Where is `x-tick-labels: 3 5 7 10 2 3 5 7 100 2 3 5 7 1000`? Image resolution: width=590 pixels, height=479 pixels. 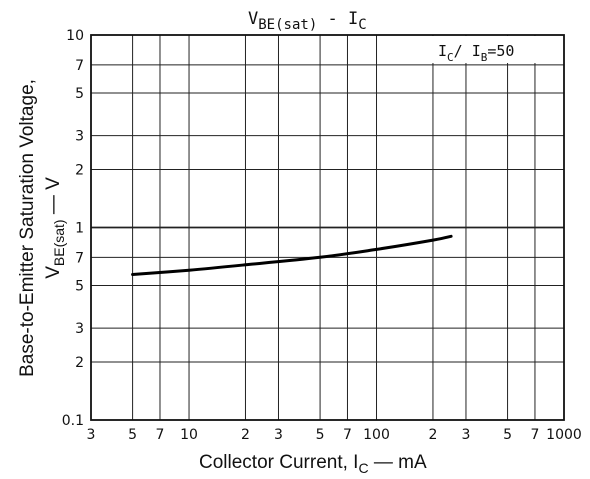 x-tick-labels: 3 5 7 10 2 3 5 7 100 2 3 5 7 1000 is located at coordinates (334, 435).